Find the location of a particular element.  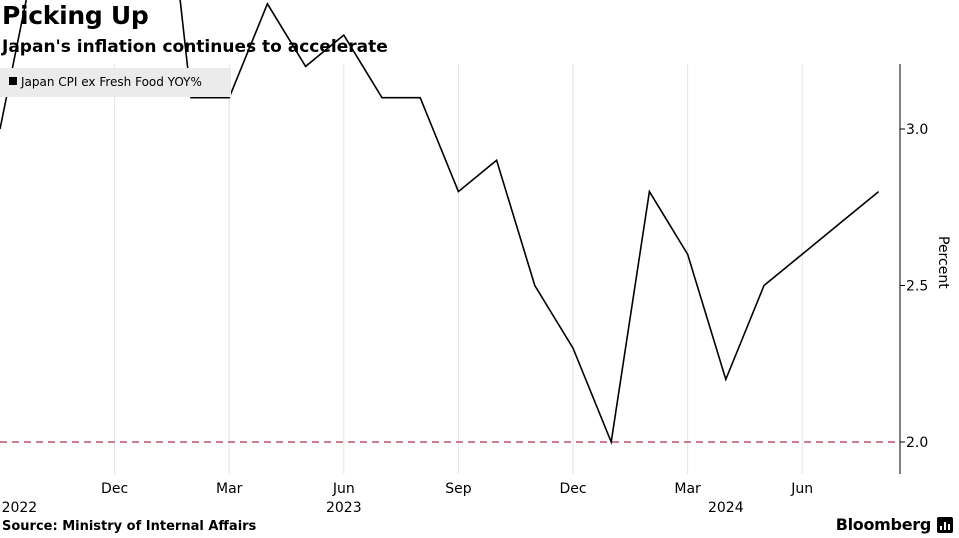

chart-title: Picking Up is located at coordinates (75, 15).